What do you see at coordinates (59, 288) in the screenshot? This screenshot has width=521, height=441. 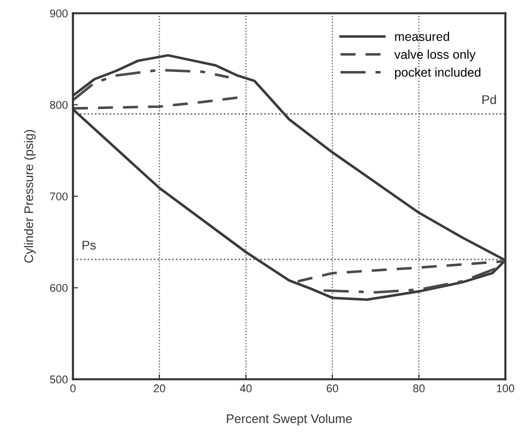 I see `y-tick-label: 600` at bounding box center [59, 288].